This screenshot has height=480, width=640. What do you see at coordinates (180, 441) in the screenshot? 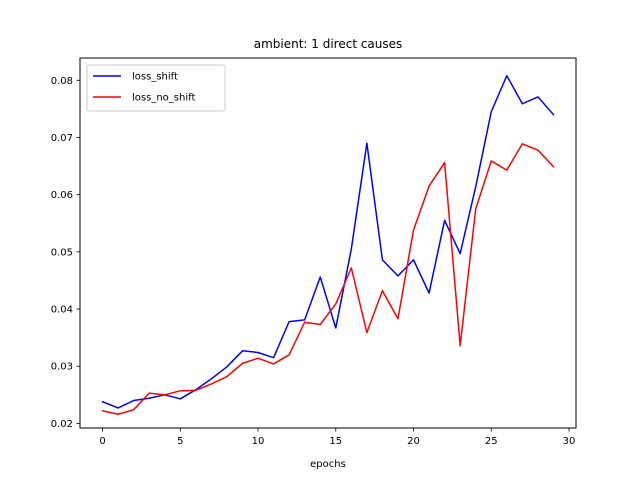
I see `x-tick-label: 5` at bounding box center [180, 441].